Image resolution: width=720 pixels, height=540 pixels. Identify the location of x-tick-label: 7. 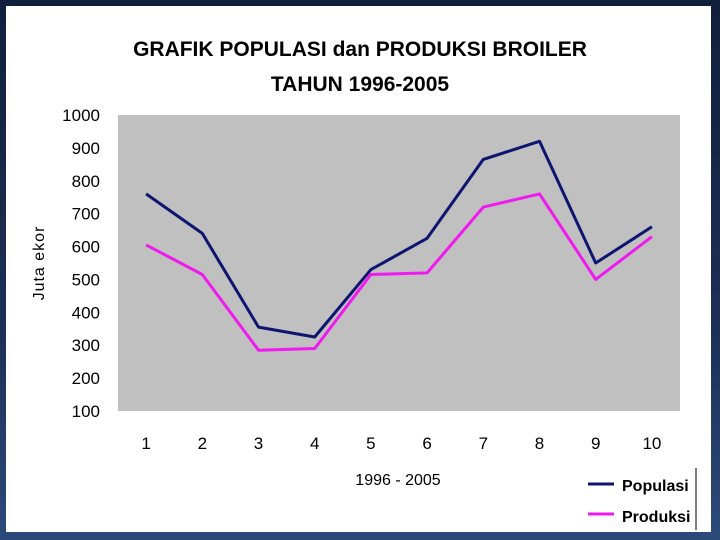
(483, 443).